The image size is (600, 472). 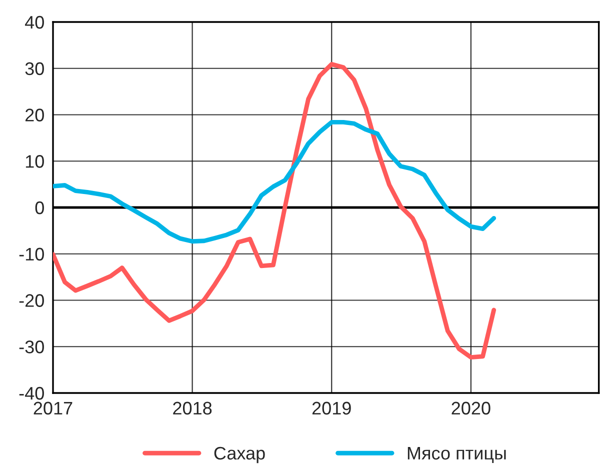 I want to click on y-tick-label: 20, so click(x=34, y=115).